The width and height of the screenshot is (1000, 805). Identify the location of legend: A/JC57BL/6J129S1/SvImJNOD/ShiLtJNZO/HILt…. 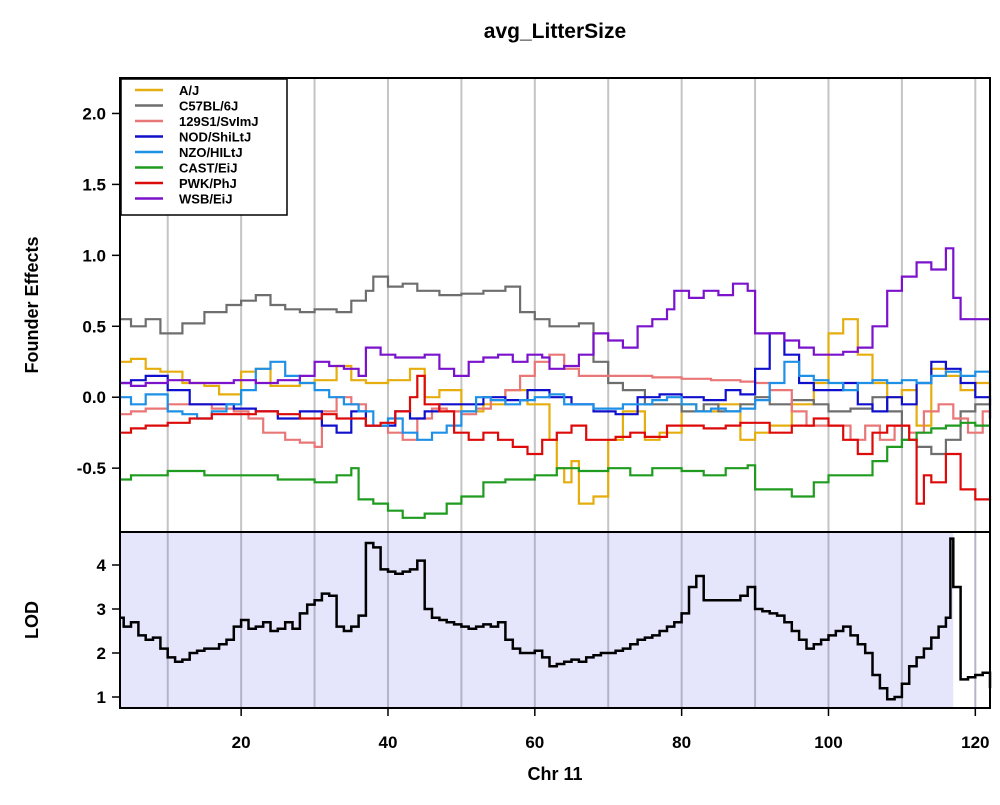
(204, 147).